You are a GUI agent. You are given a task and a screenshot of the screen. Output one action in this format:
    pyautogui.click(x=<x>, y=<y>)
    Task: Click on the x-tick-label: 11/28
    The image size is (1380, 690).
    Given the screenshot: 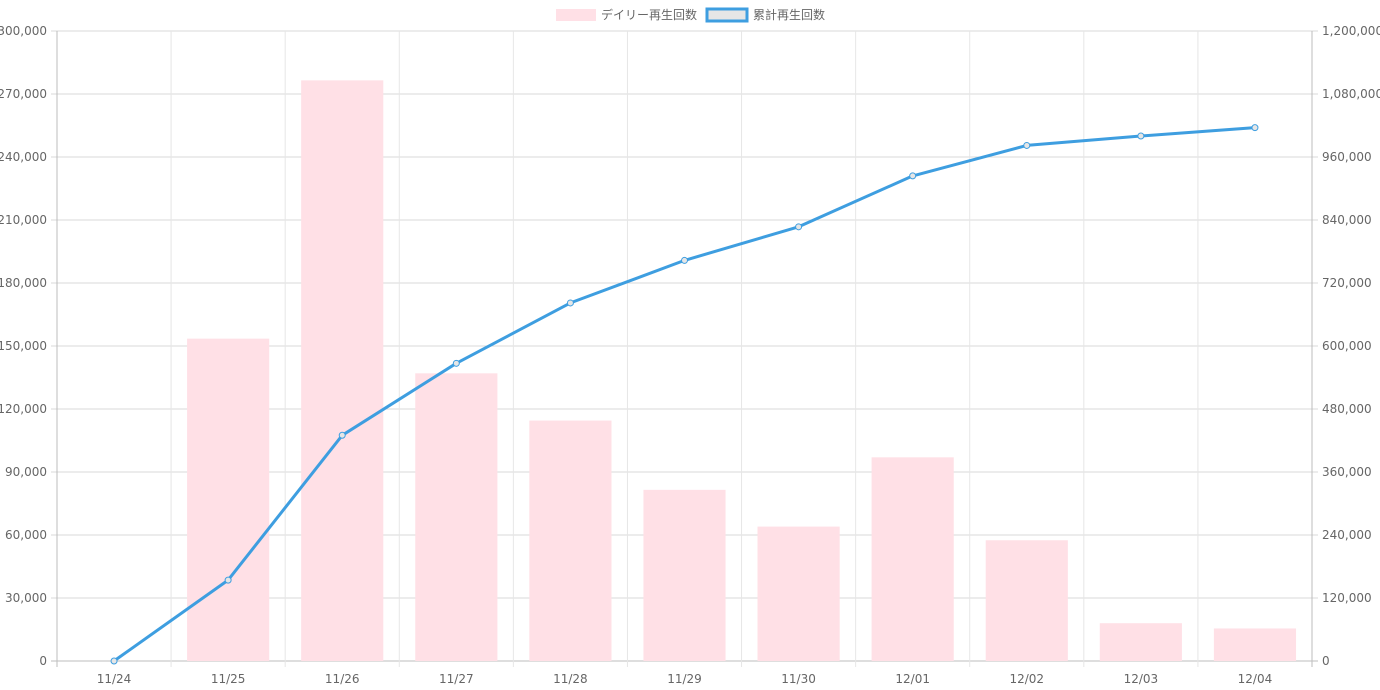 What is the action you would take?
    pyautogui.click(x=570, y=679)
    